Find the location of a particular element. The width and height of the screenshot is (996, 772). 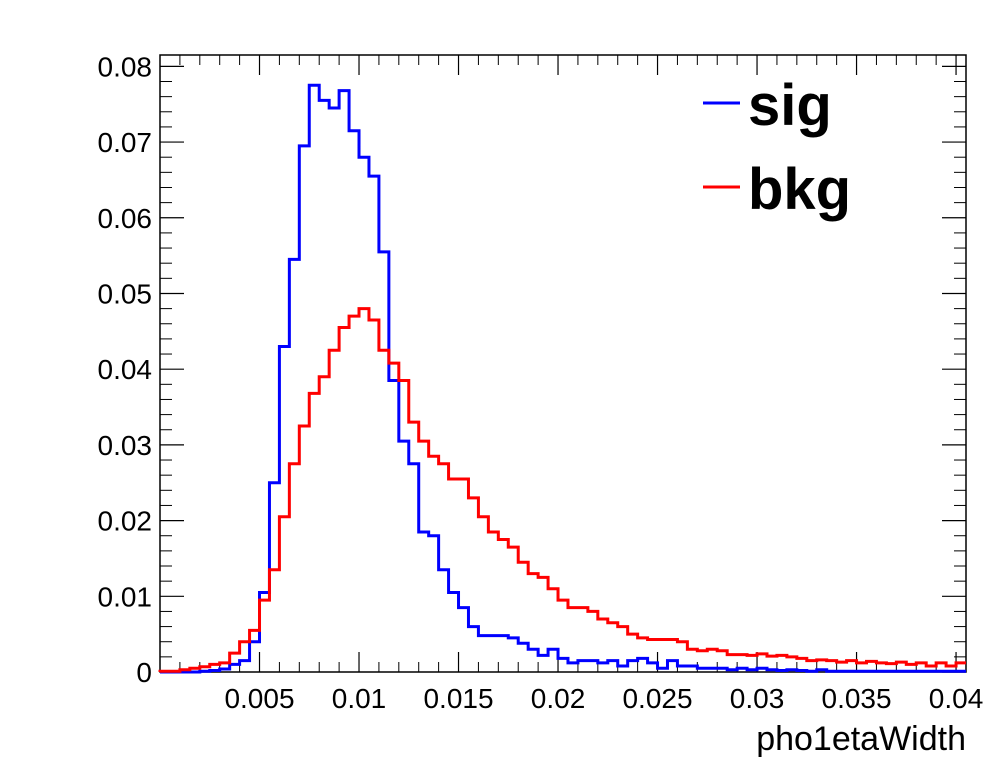

y-tick-label: 0 is located at coordinates (144, 672).